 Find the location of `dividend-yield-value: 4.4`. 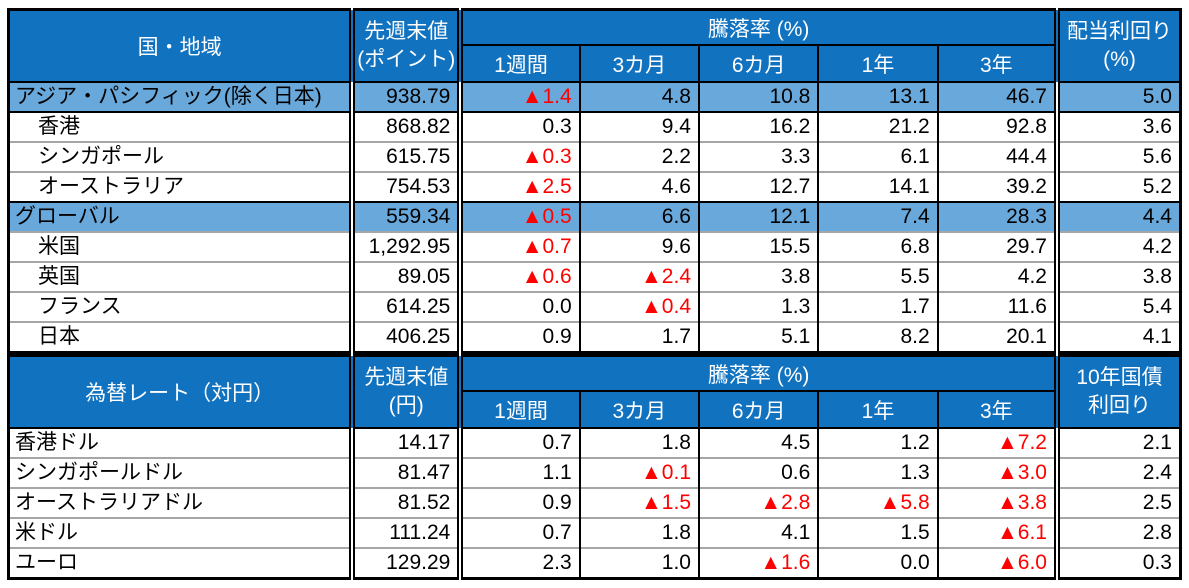

dividend-yield-value: 4.4 is located at coordinates (1117, 216).